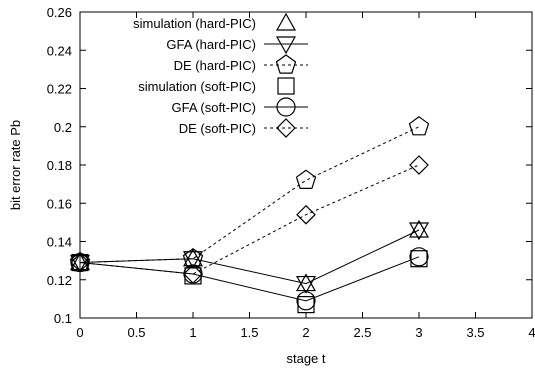 The width and height of the screenshot is (535, 373). What do you see at coordinates (63, 318) in the screenshot?
I see `y-tick-label: 0.1` at bounding box center [63, 318].